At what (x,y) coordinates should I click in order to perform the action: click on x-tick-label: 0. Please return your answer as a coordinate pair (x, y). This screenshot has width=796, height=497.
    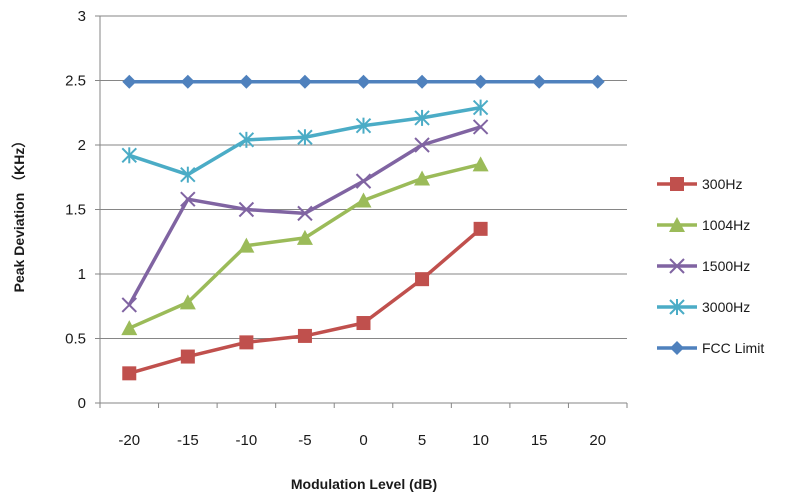
    Looking at the image, I should click on (363, 440).